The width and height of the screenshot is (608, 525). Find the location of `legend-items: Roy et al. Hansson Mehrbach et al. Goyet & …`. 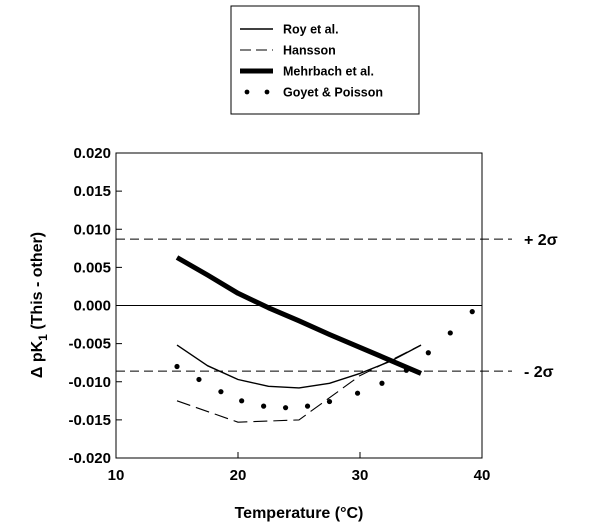

legend-items: Roy et al. Hansson Mehrbach et al. Goyet & … is located at coordinates (311, 61).